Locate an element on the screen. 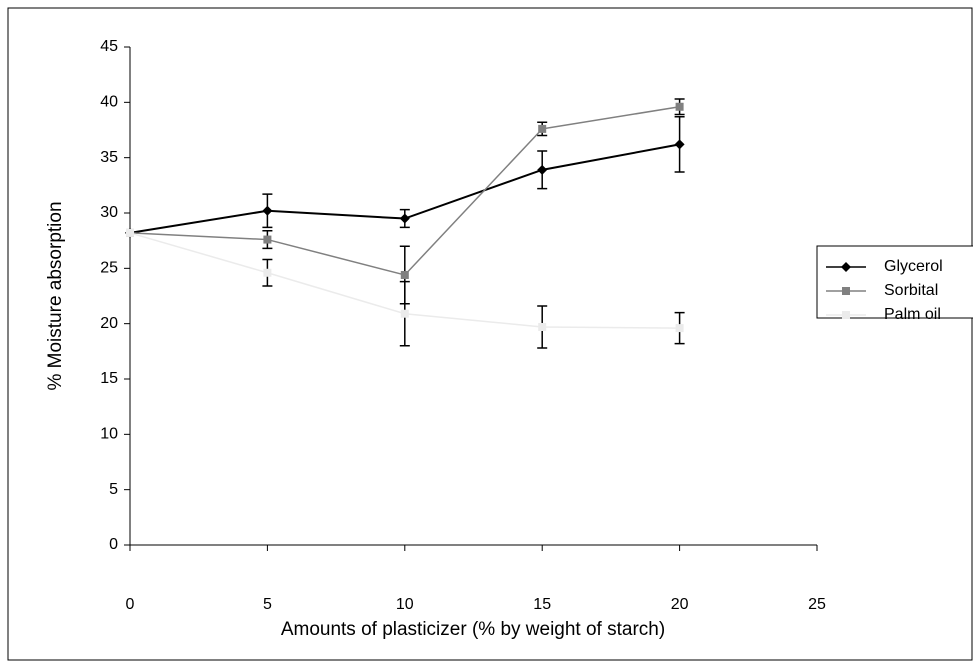  y-tick-label: 30 is located at coordinates (109, 212).